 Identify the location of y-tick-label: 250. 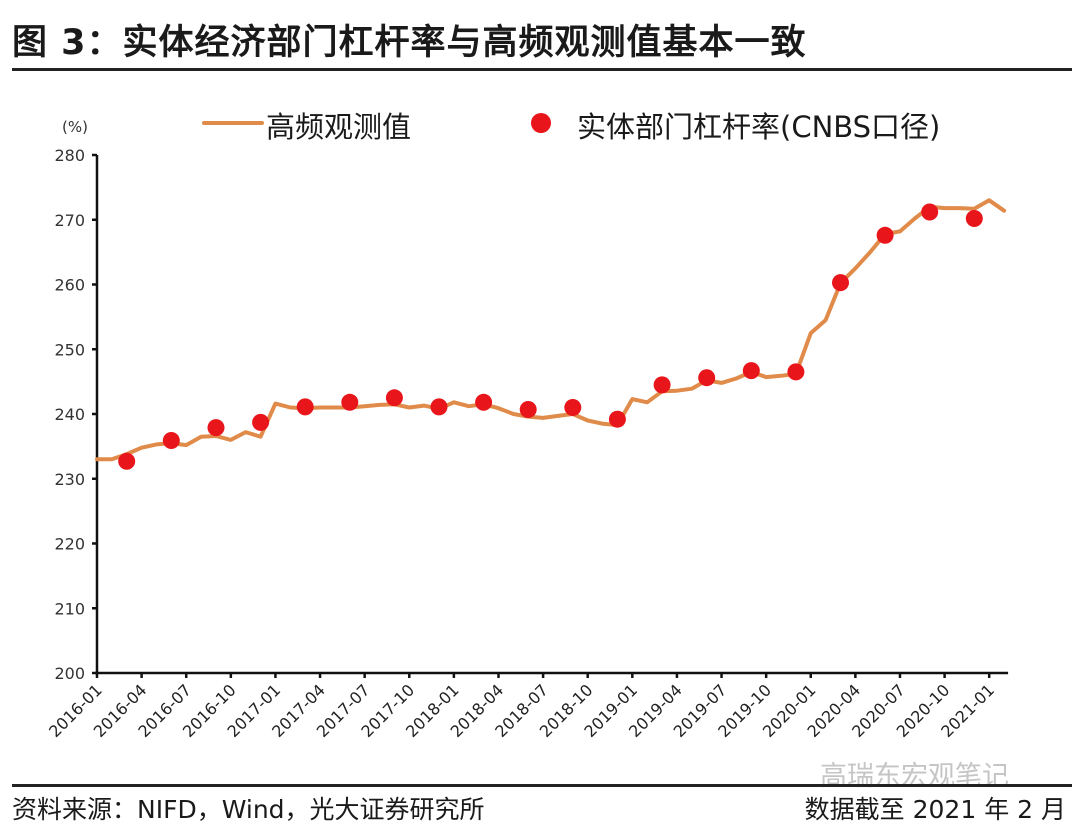
(69, 349).